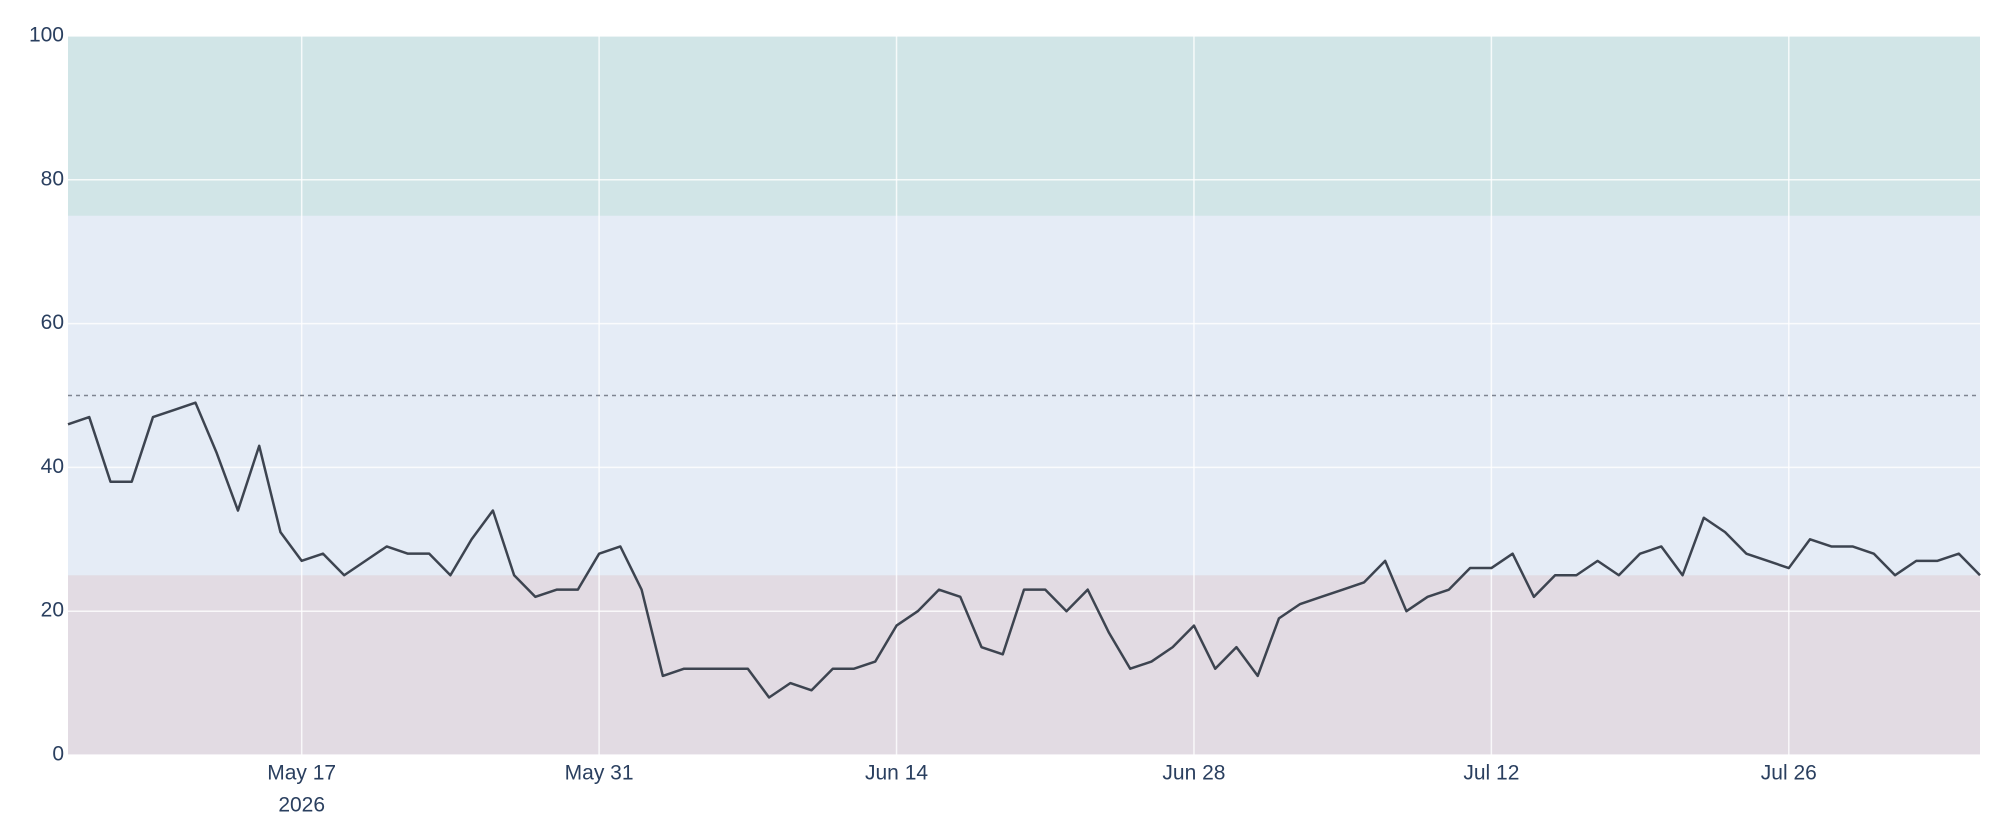 The image size is (2000, 840). I want to click on x-tick-label: May 17, so click(301, 773).